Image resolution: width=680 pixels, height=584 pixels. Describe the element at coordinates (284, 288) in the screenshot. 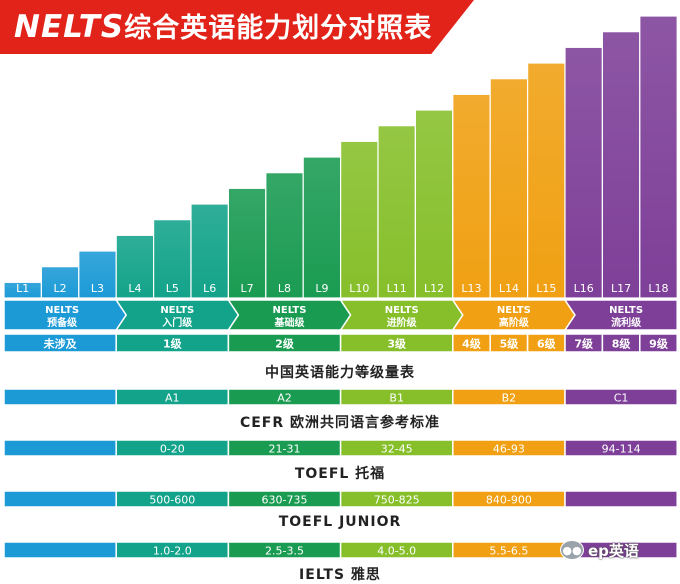

I see `bar-label-l8: L8` at that location.